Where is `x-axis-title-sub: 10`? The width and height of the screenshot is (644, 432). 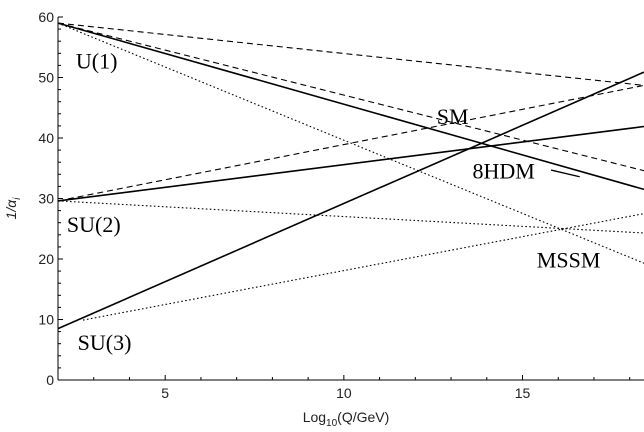
x-axis-title-sub: 10 is located at coordinates (332, 423).